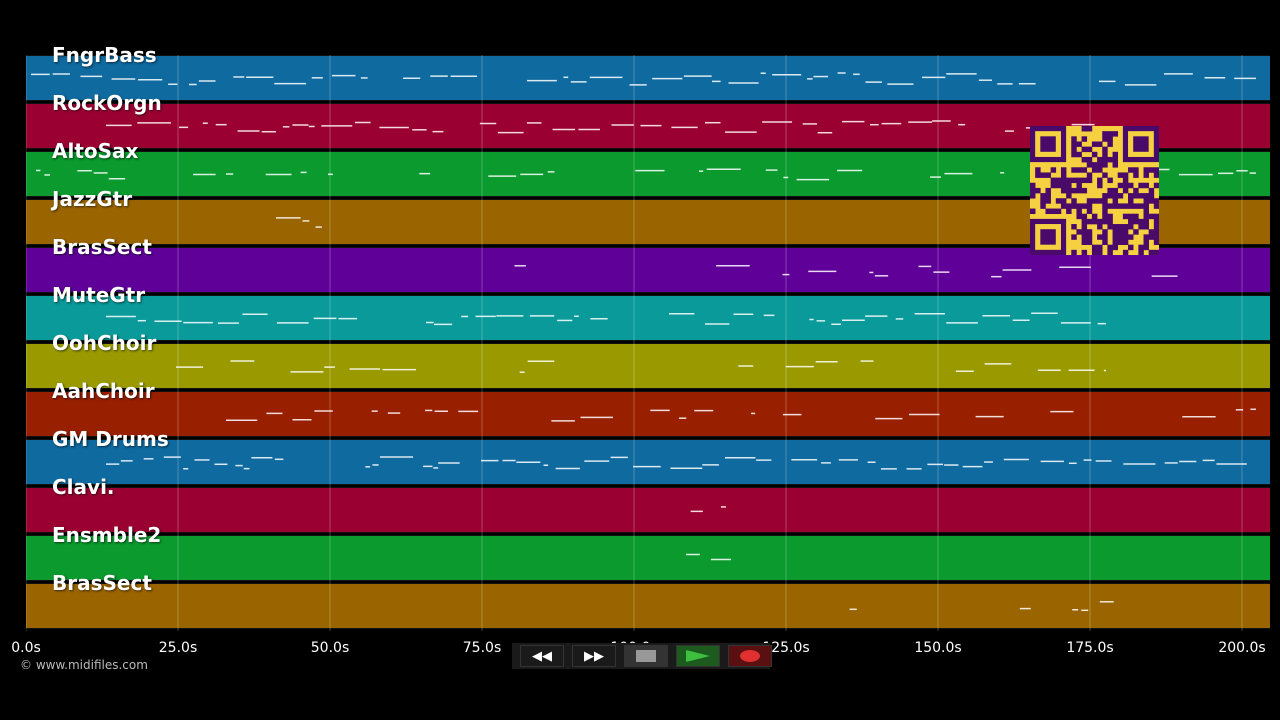 Image resolution: width=1280 pixels, height=720 pixels. Describe the element at coordinates (110, 439) in the screenshot. I see `track-label: GM Drums` at that location.